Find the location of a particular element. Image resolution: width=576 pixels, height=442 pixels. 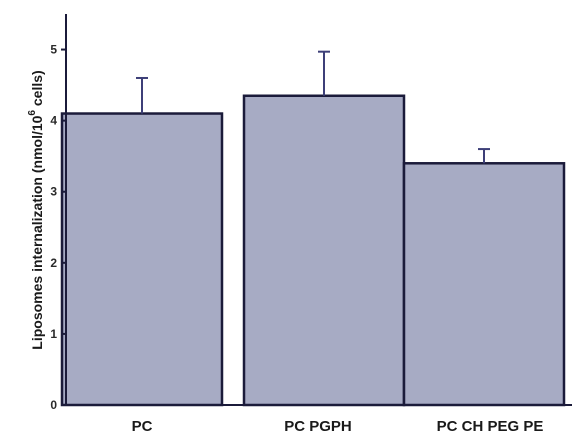

x-labels-group: PC PC PGPH PC CH PEG PE is located at coordinates (338, 426).